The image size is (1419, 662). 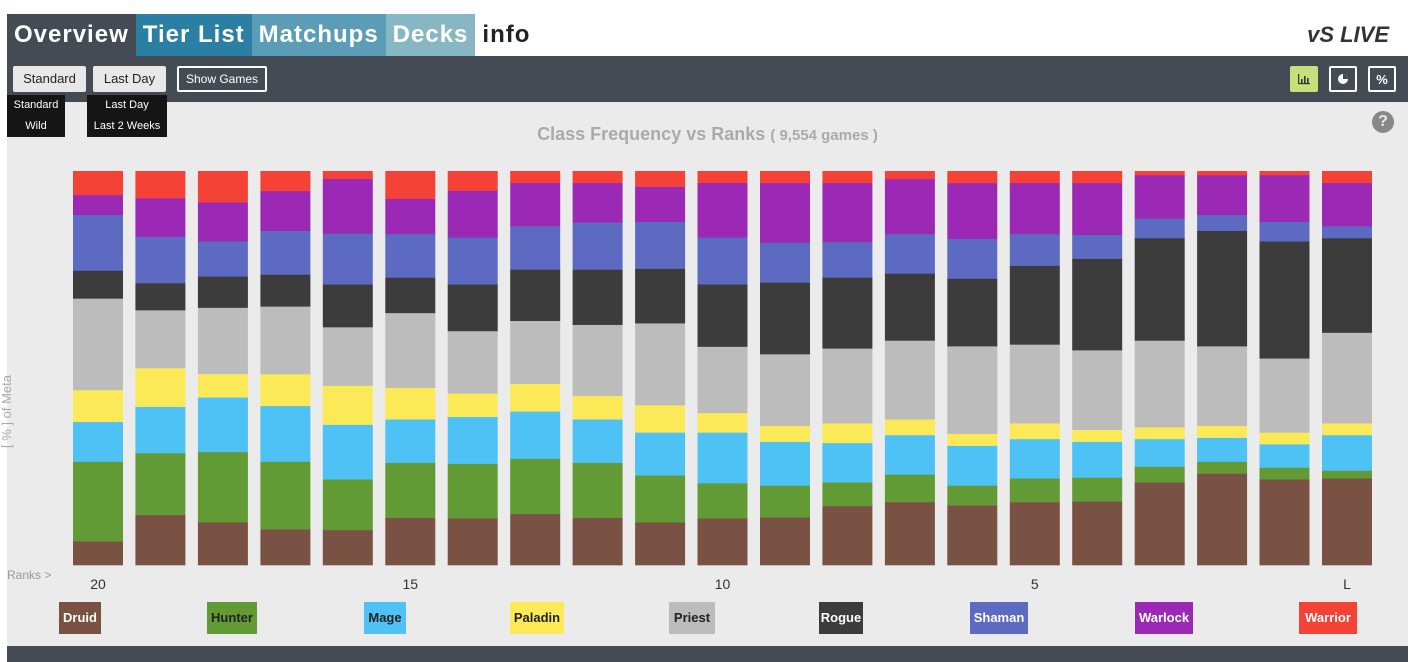 I want to click on legend-druid: Druid, so click(x=80, y=618).